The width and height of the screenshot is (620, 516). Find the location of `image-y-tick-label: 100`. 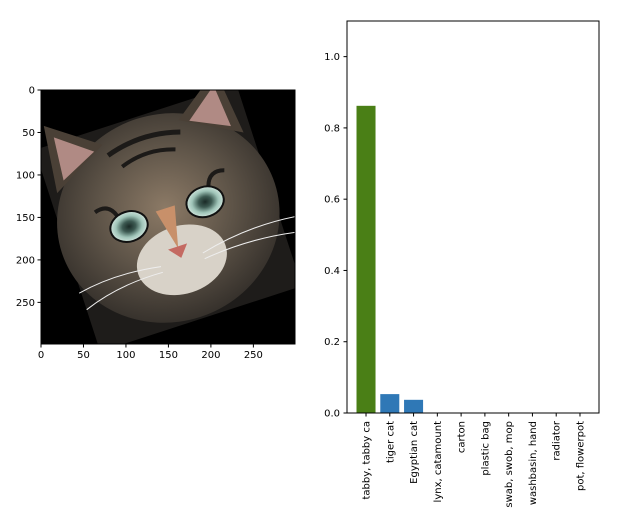

image-y-tick-label: 100 is located at coordinates (25, 175).